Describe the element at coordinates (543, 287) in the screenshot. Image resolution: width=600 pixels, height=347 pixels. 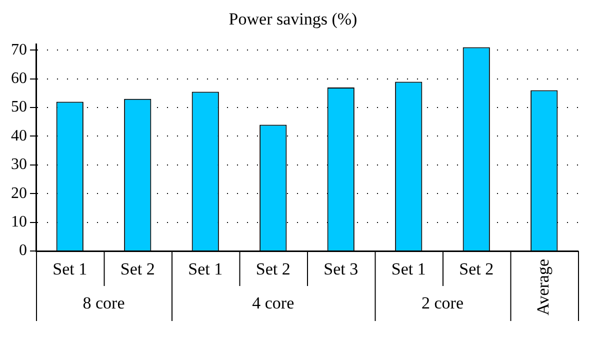
I see `x-tick-label: Average` at that location.